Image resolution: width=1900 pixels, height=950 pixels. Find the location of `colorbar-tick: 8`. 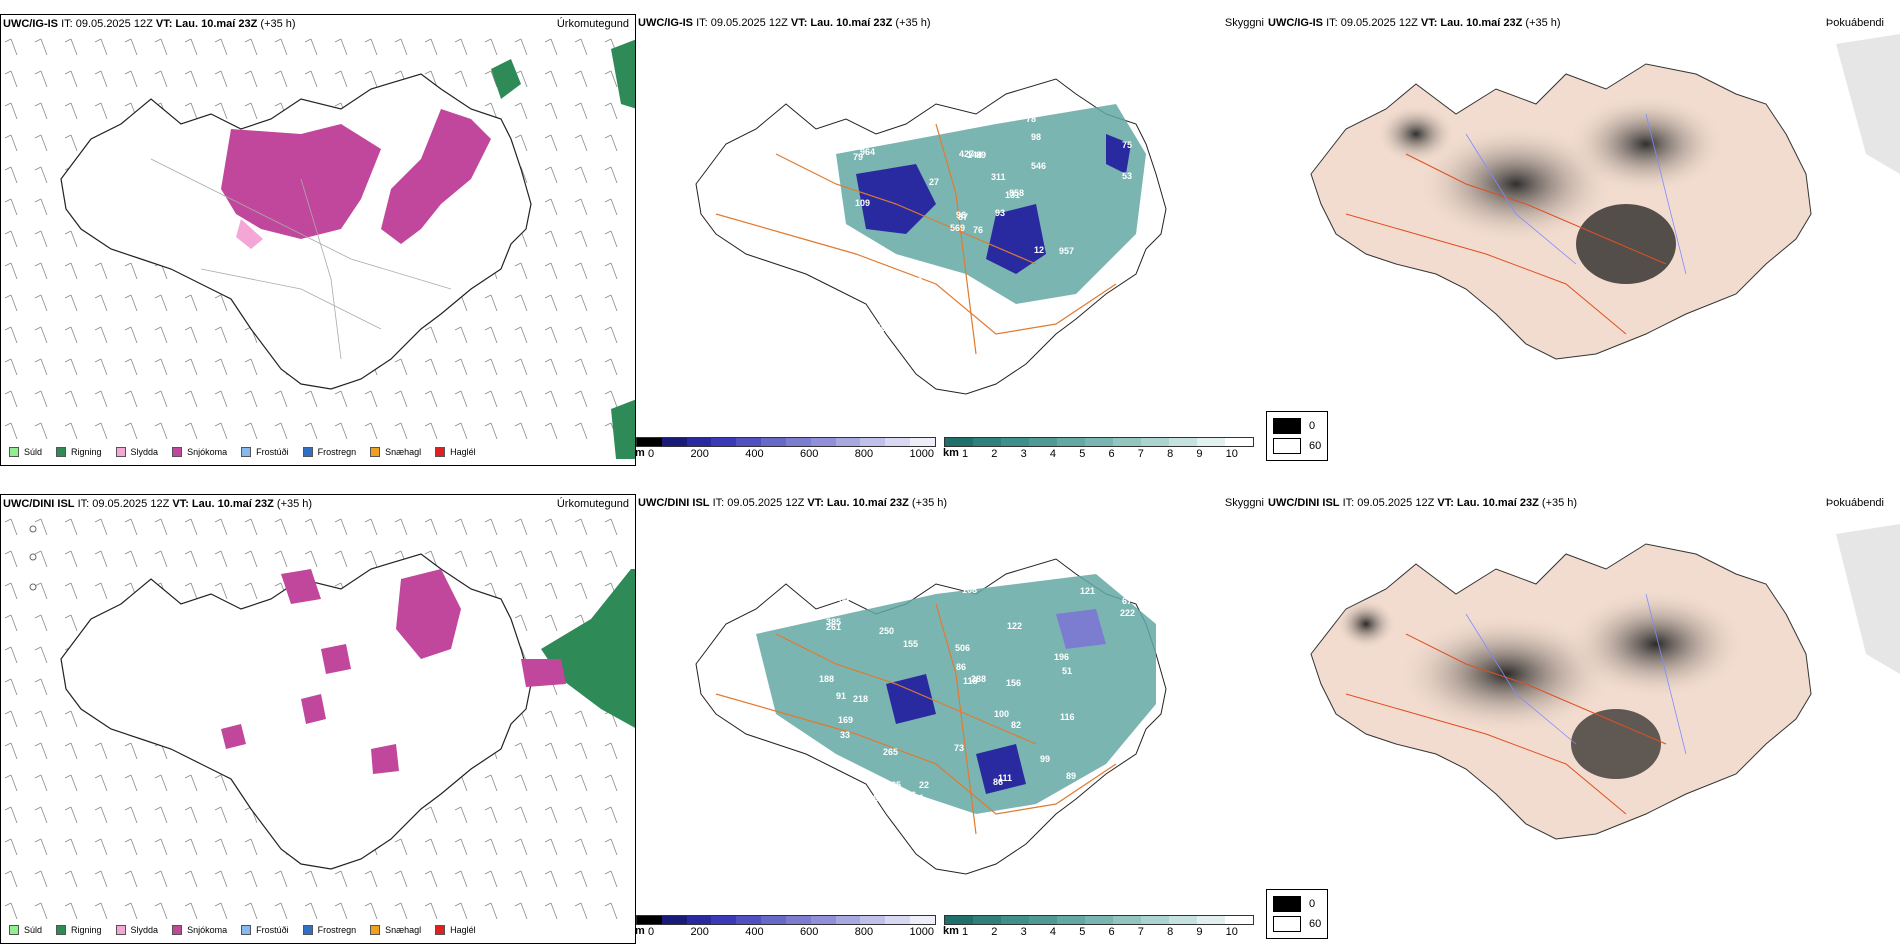

colorbar-tick: 8 is located at coordinates (1170, 454).